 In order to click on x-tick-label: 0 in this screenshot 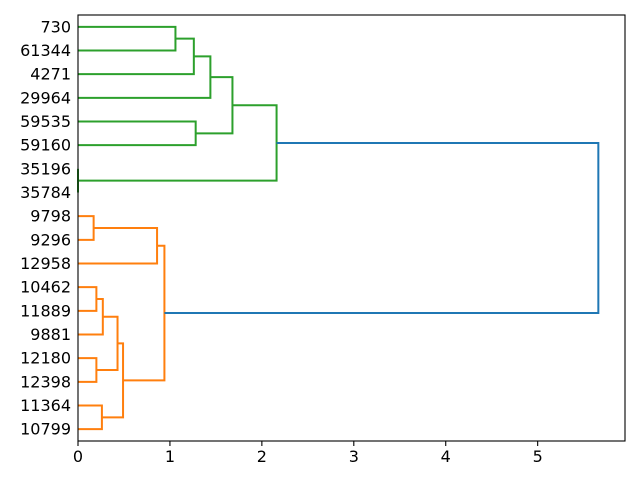, I will do `click(78, 456)`.